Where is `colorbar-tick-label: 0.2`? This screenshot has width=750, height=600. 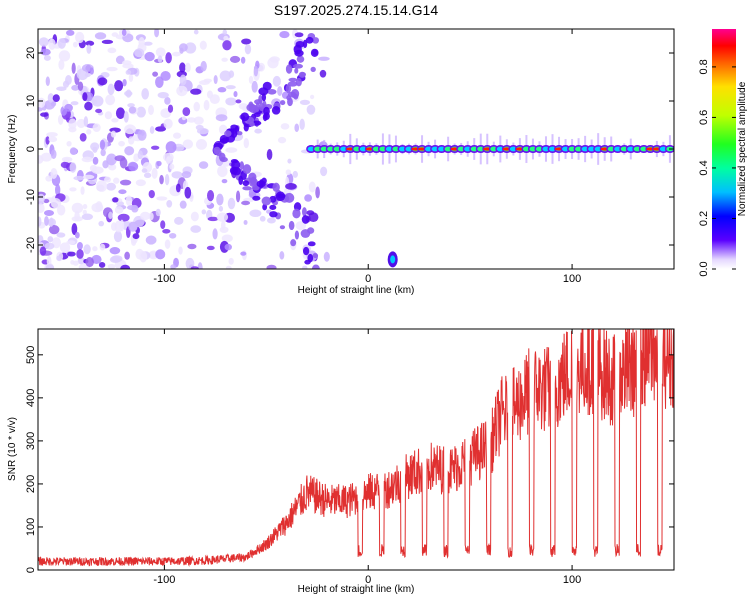
colorbar-tick-label: 0.2 is located at coordinates (704, 218).